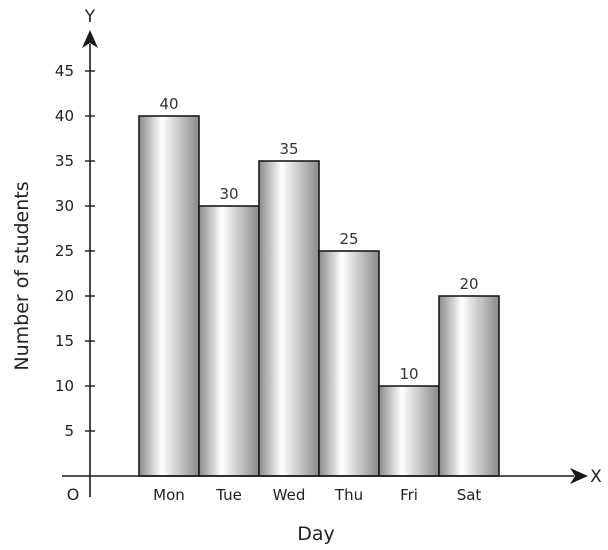  What do you see at coordinates (228, 495) in the screenshot?
I see `x-tick-label-tue: Tue` at bounding box center [228, 495].